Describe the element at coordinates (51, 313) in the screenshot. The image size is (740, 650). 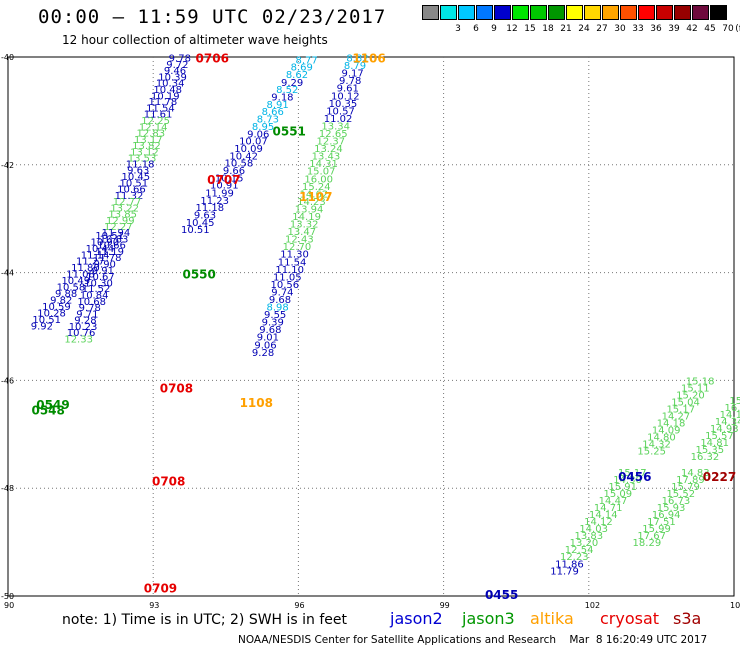
I see `swh-value: 10.28` at that location.